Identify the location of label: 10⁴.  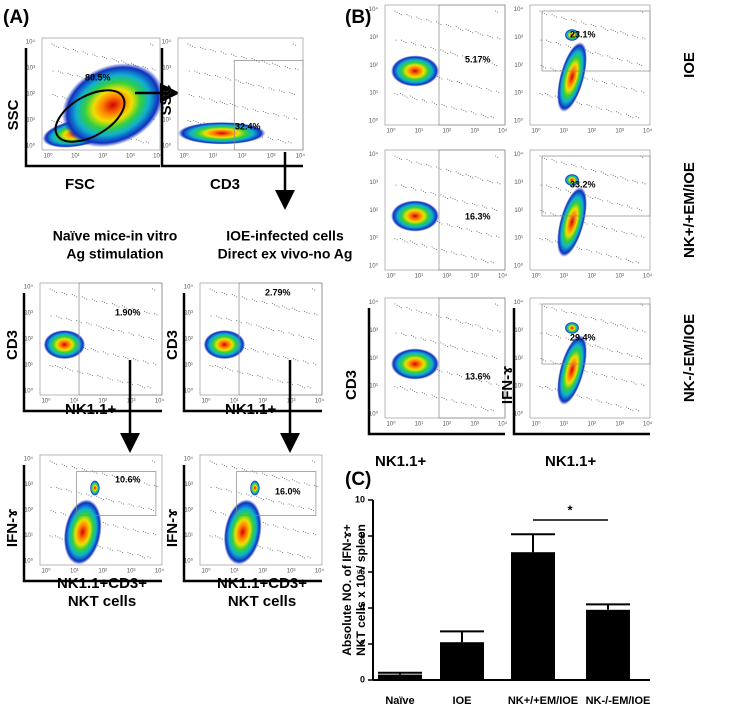
(320, 571).